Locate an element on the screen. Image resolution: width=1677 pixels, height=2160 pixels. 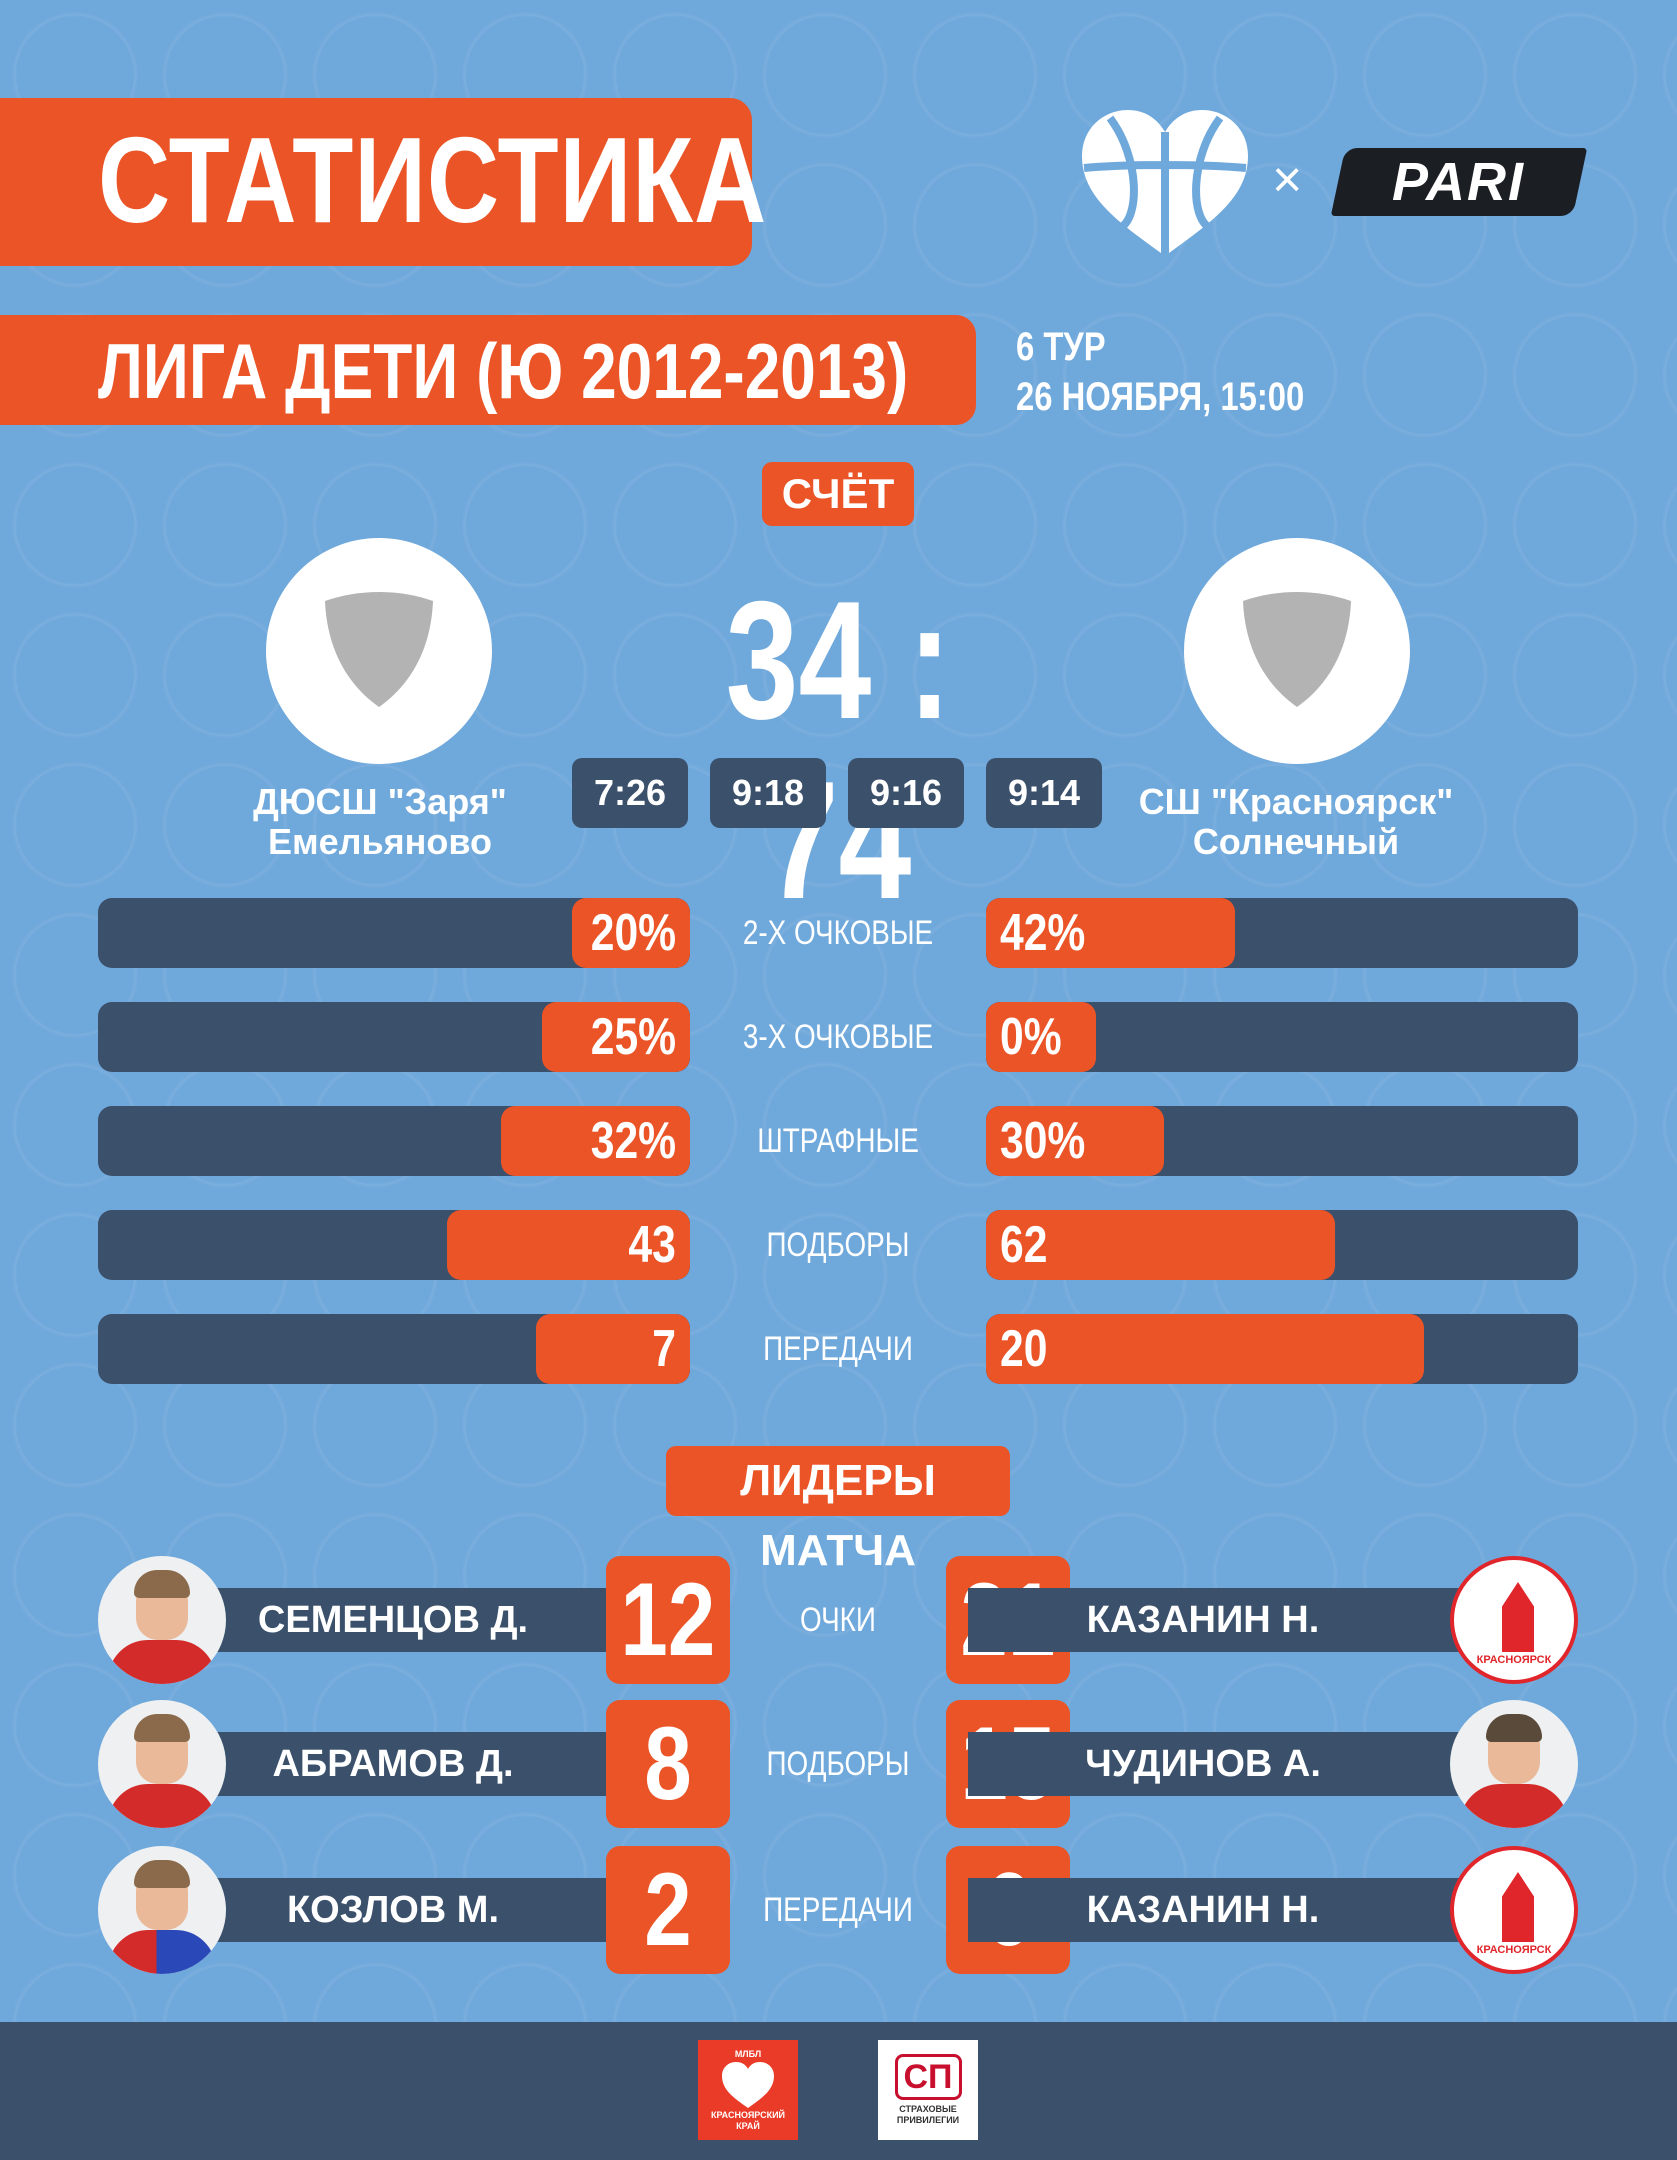
away-stat-fill: 0% is located at coordinates (1041, 1037).